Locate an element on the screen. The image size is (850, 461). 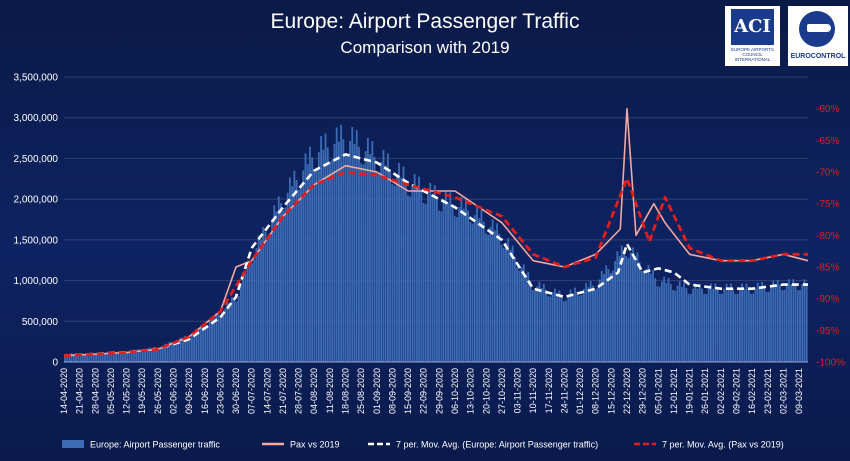
x-tick-label: 05-05-2020 is located at coordinates (111, 391).